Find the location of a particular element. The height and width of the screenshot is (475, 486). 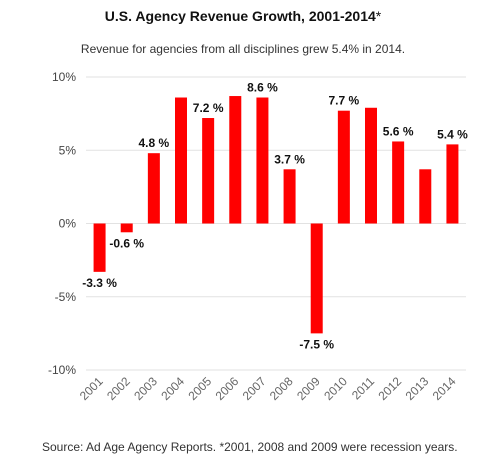

data-label: 4.8 % is located at coordinates (154, 143).